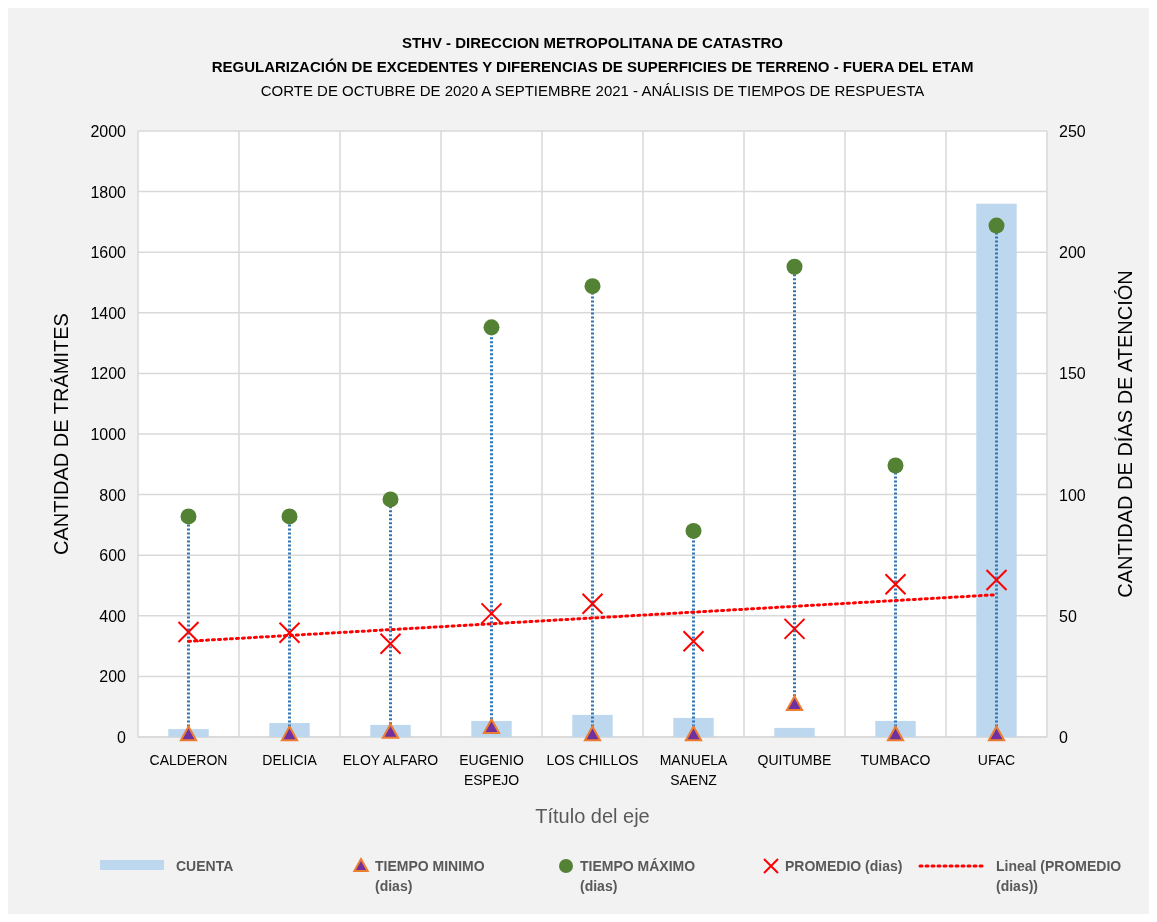  What do you see at coordinates (290, 760) in the screenshot?
I see `x-tick-label: DELICIA` at bounding box center [290, 760].